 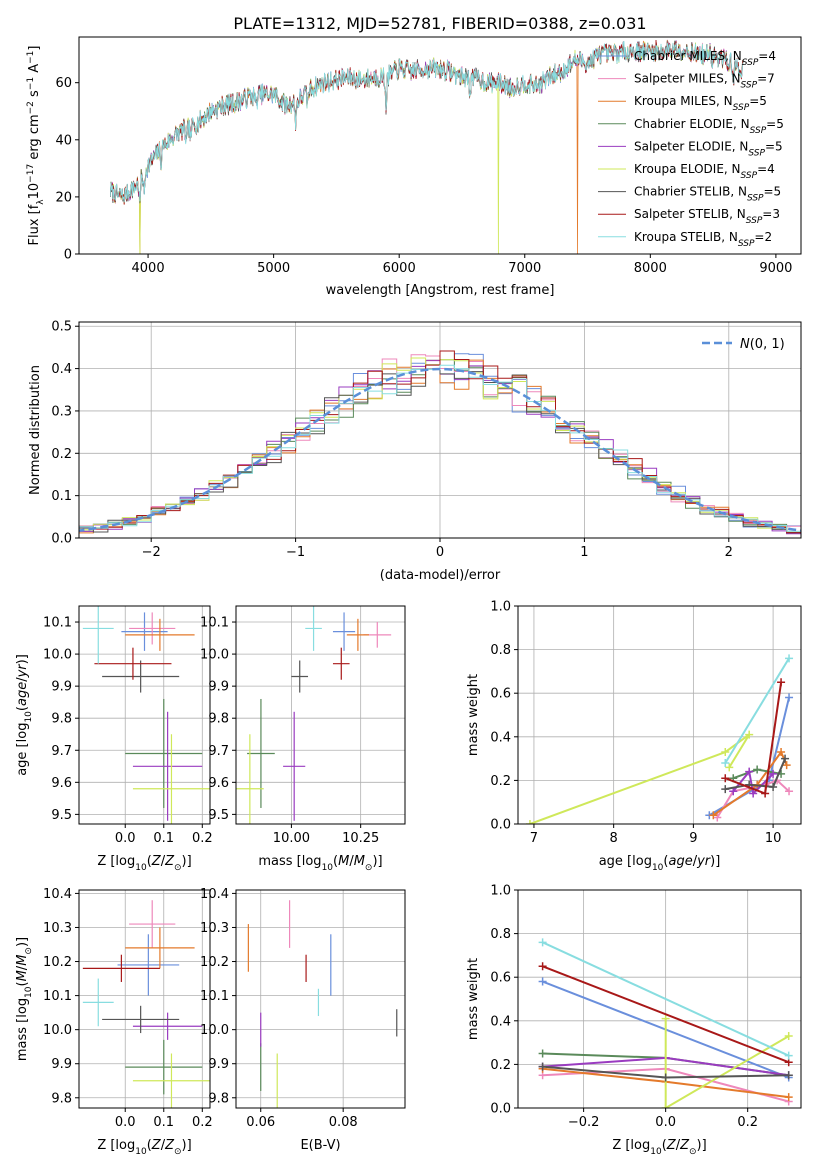 What do you see at coordinates (534, 838) in the screenshot?
I see `x-tick-label: 7` at bounding box center [534, 838].